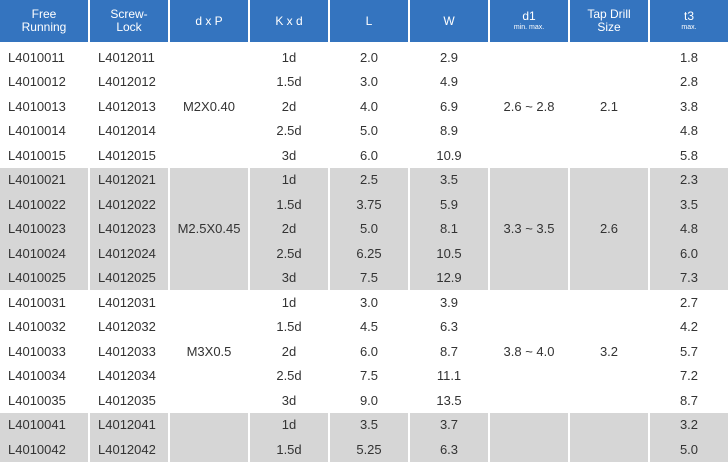  What do you see at coordinates (529, 437) in the screenshot?
I see `d1` at bounding box center [529, 437].